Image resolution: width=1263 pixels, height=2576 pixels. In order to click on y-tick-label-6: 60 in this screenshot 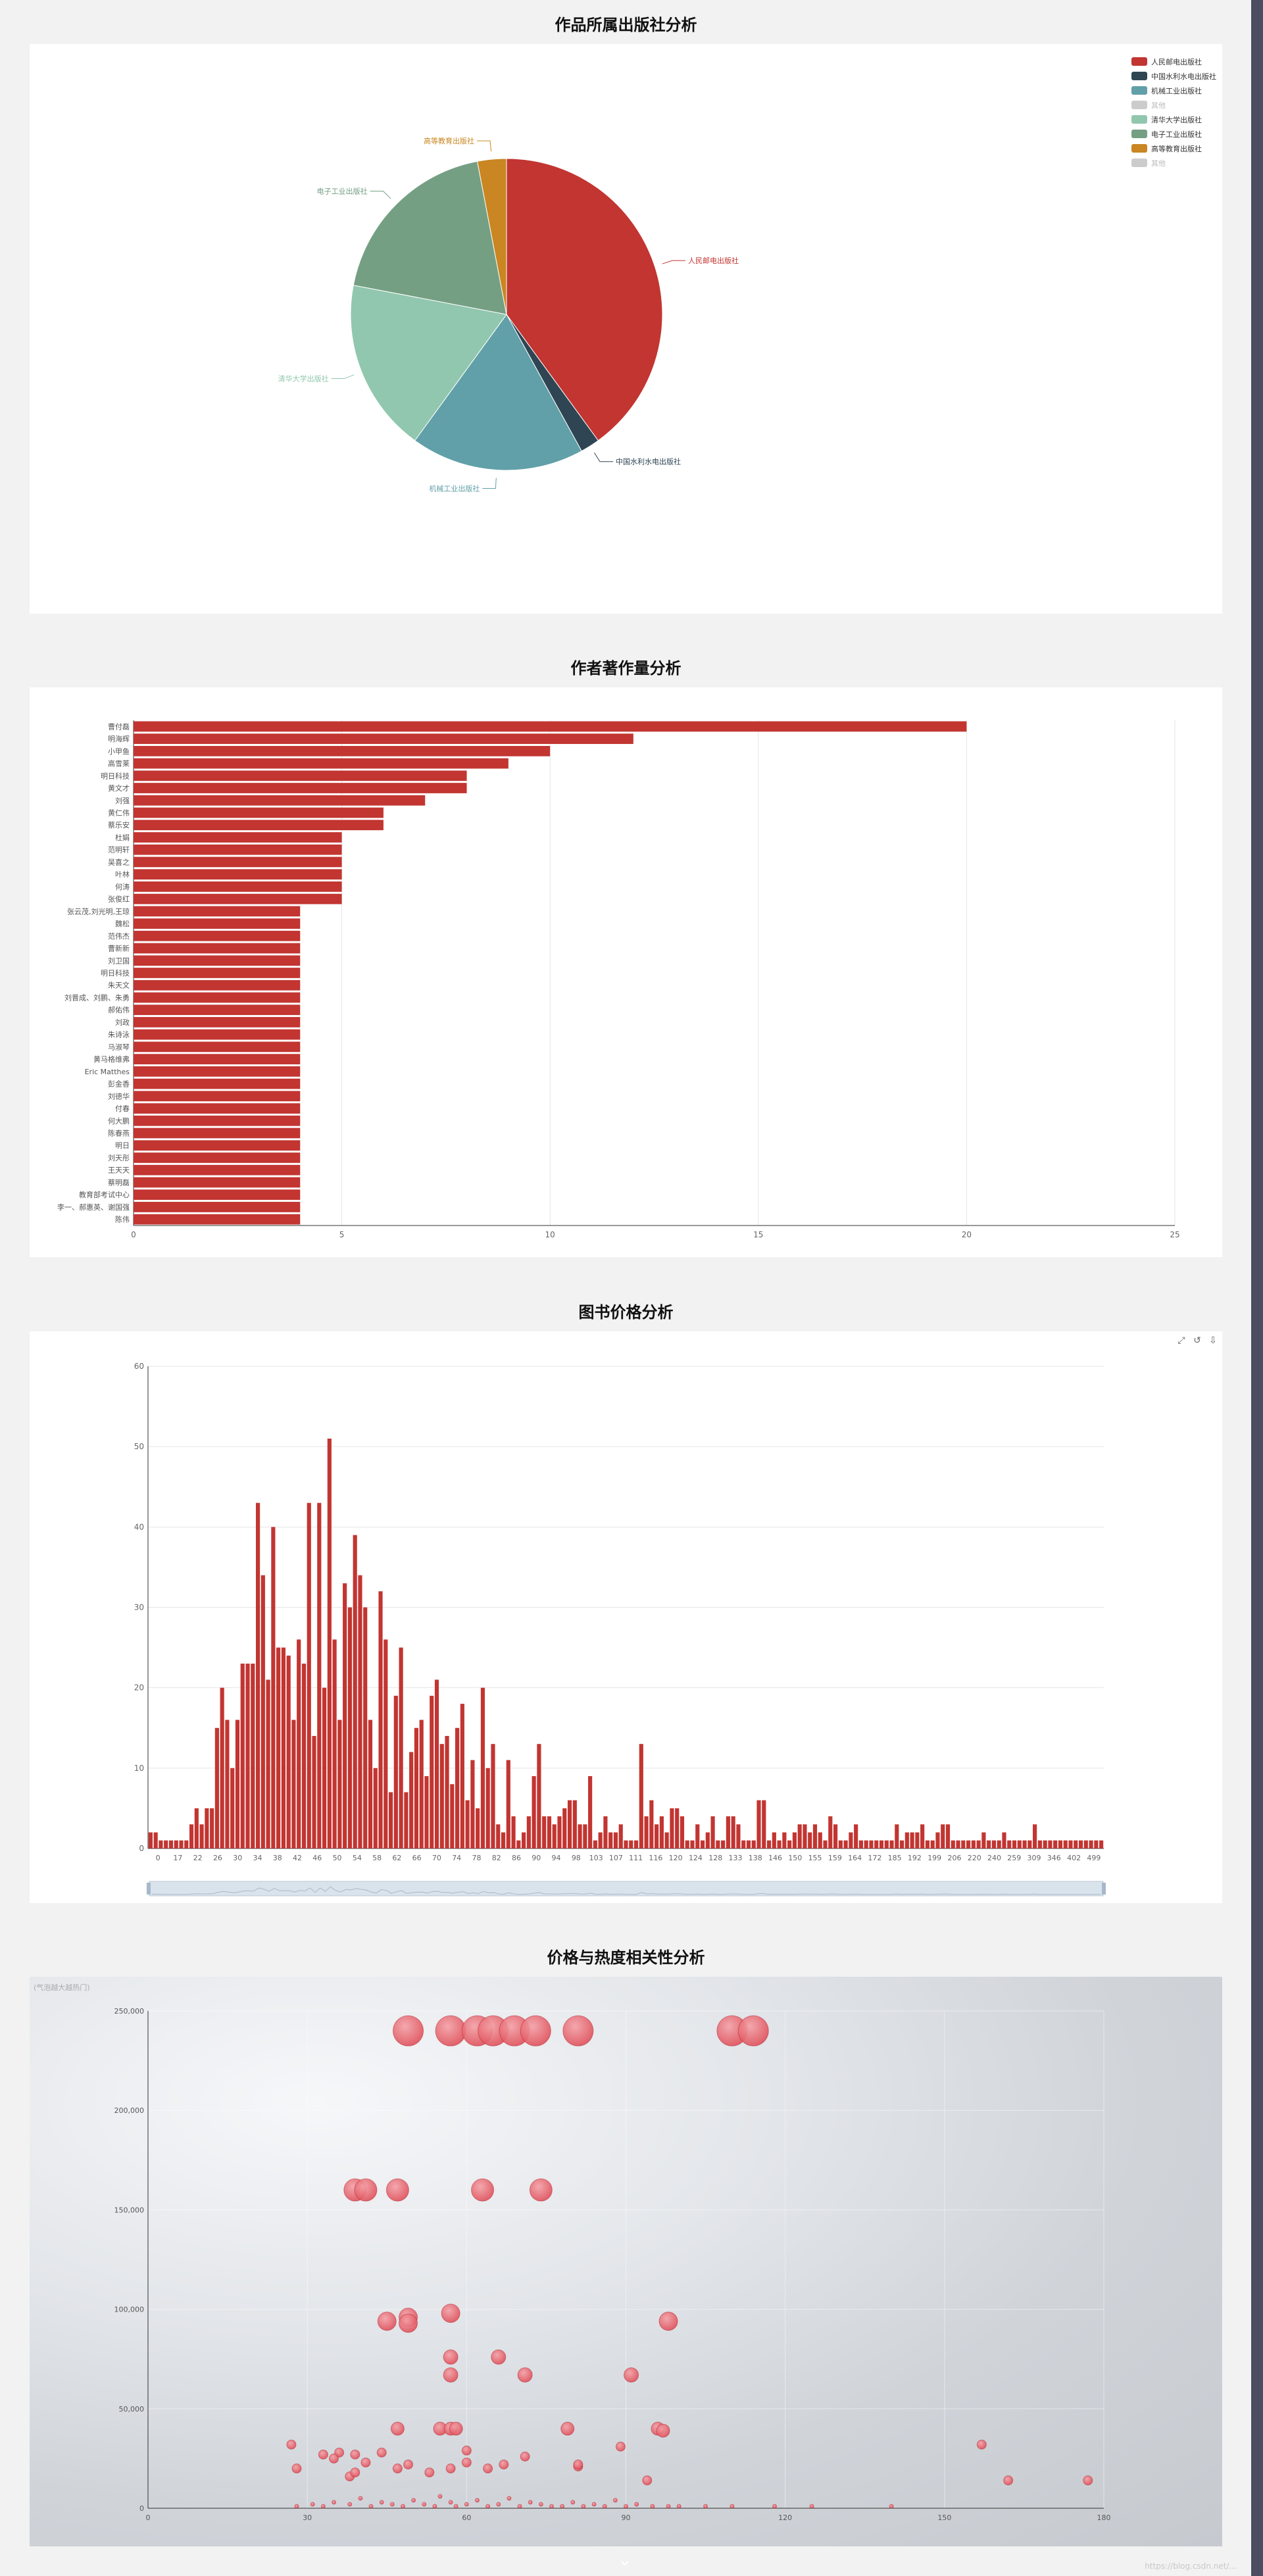, I will do `click(139, 1366)`.